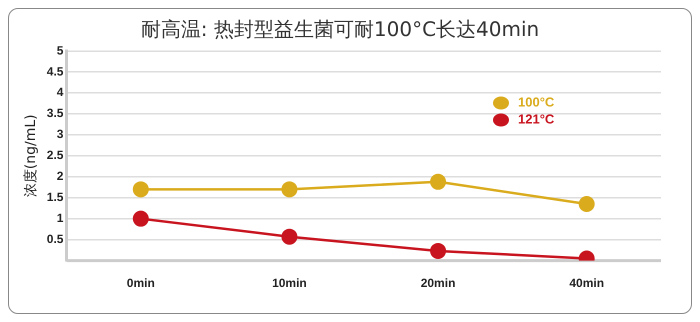 The height and width of the screenshot is (322, 700). What do you see at coordinates (60, 92) in the screenshot?
I see `y-tick-label: 4` at bounding box center [60, 92].